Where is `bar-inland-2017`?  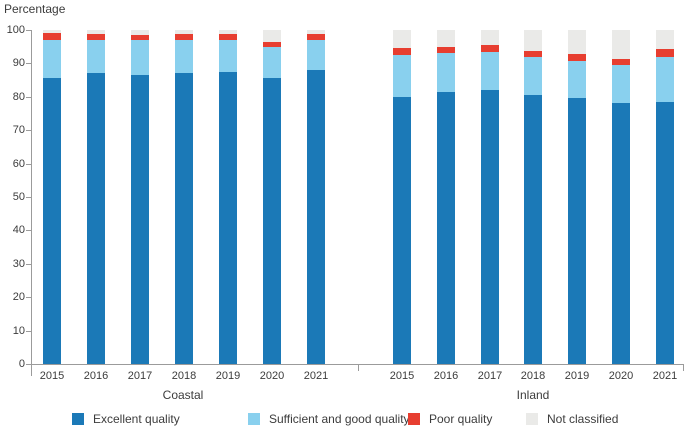
bar-inland-2017 is located at coordinates (490, 197).